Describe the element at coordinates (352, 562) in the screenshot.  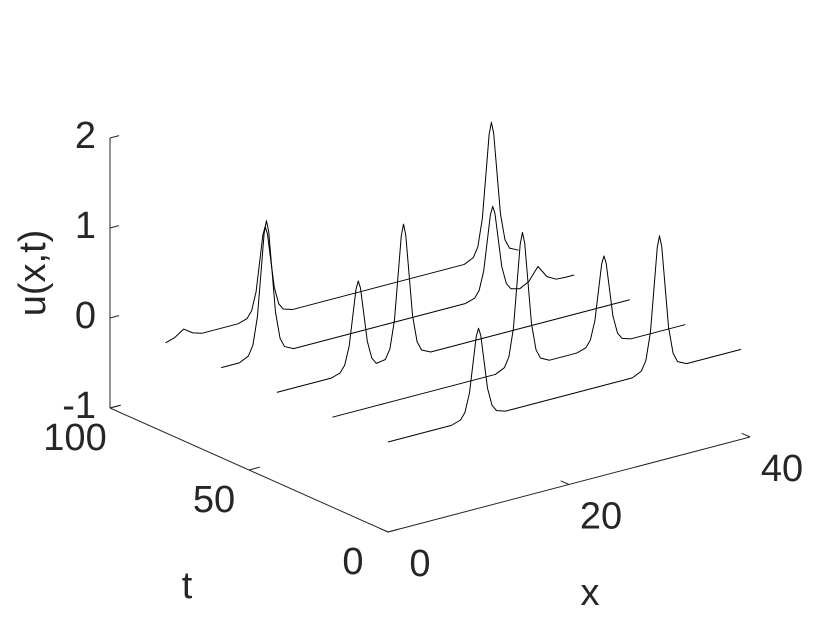
I see `t-tick-label: 0` at that location.